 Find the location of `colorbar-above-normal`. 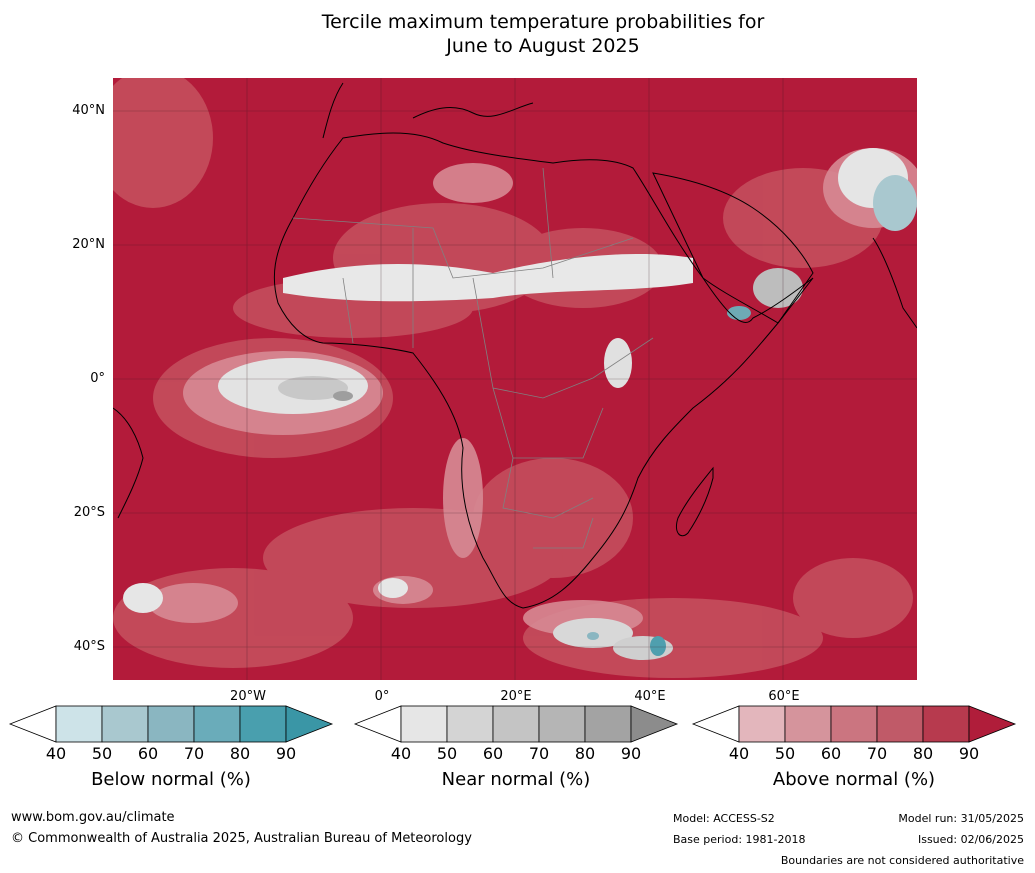

colorbar-above-normal is located at coordinates (854, 724).